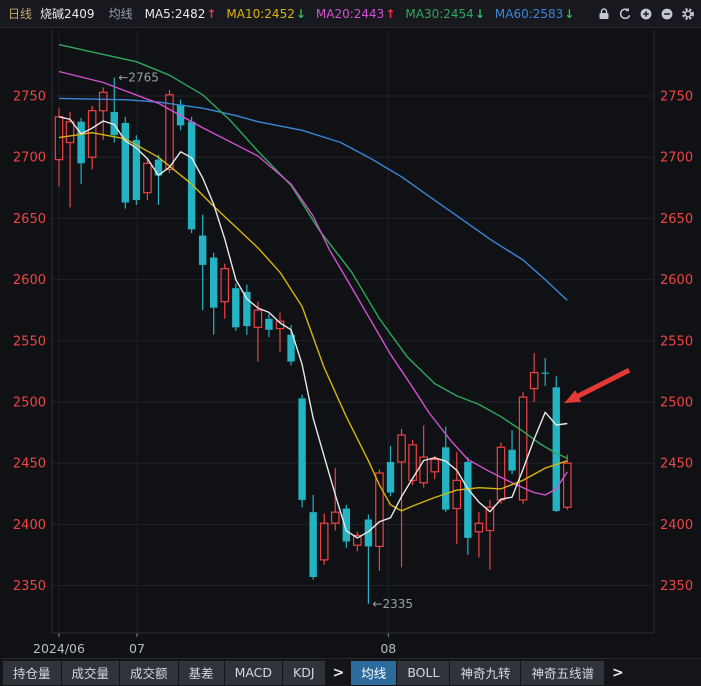 This screenshot has height=686, width=701. Describe the element at coordinates (604, 14) in the screenshot. I see `lock-icon` at that location.